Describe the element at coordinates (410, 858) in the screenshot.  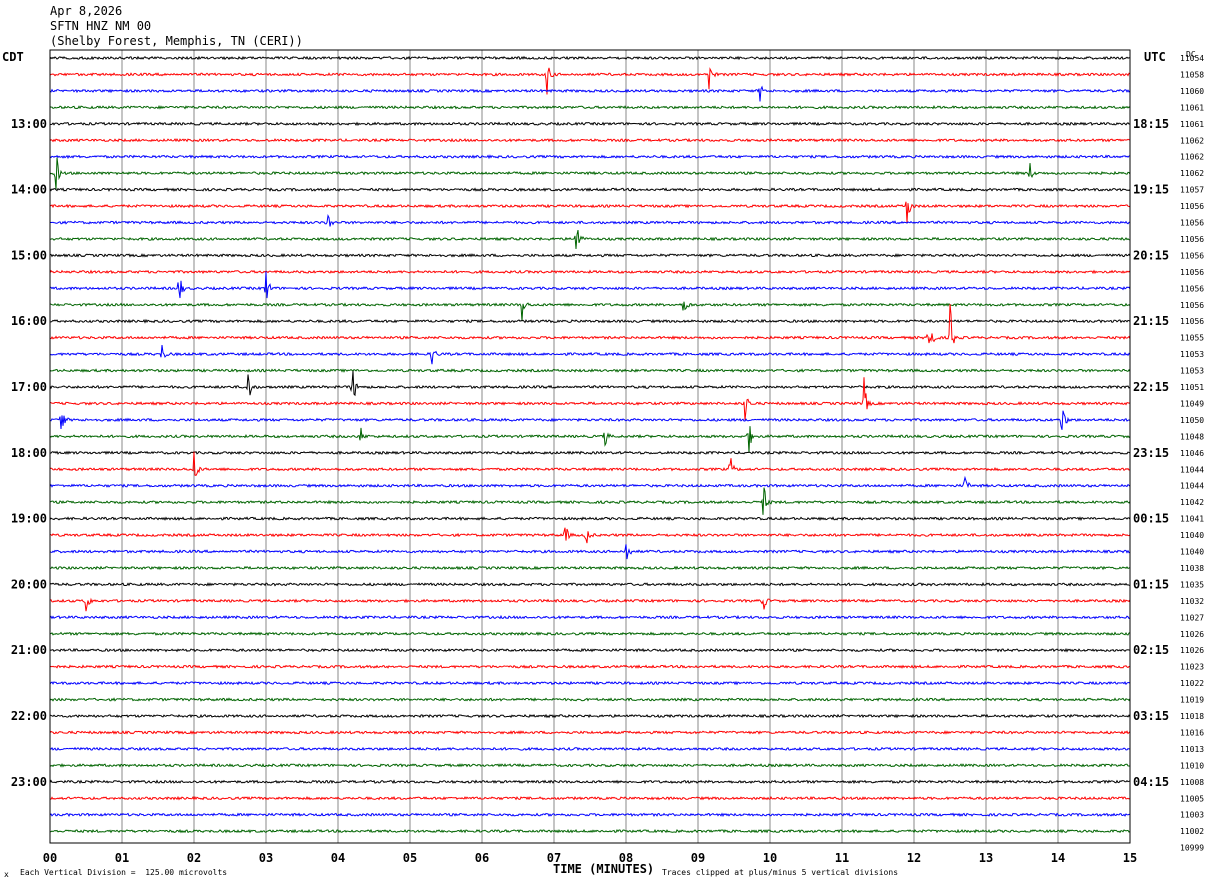
I see `x-tick-label: 05` at that location.